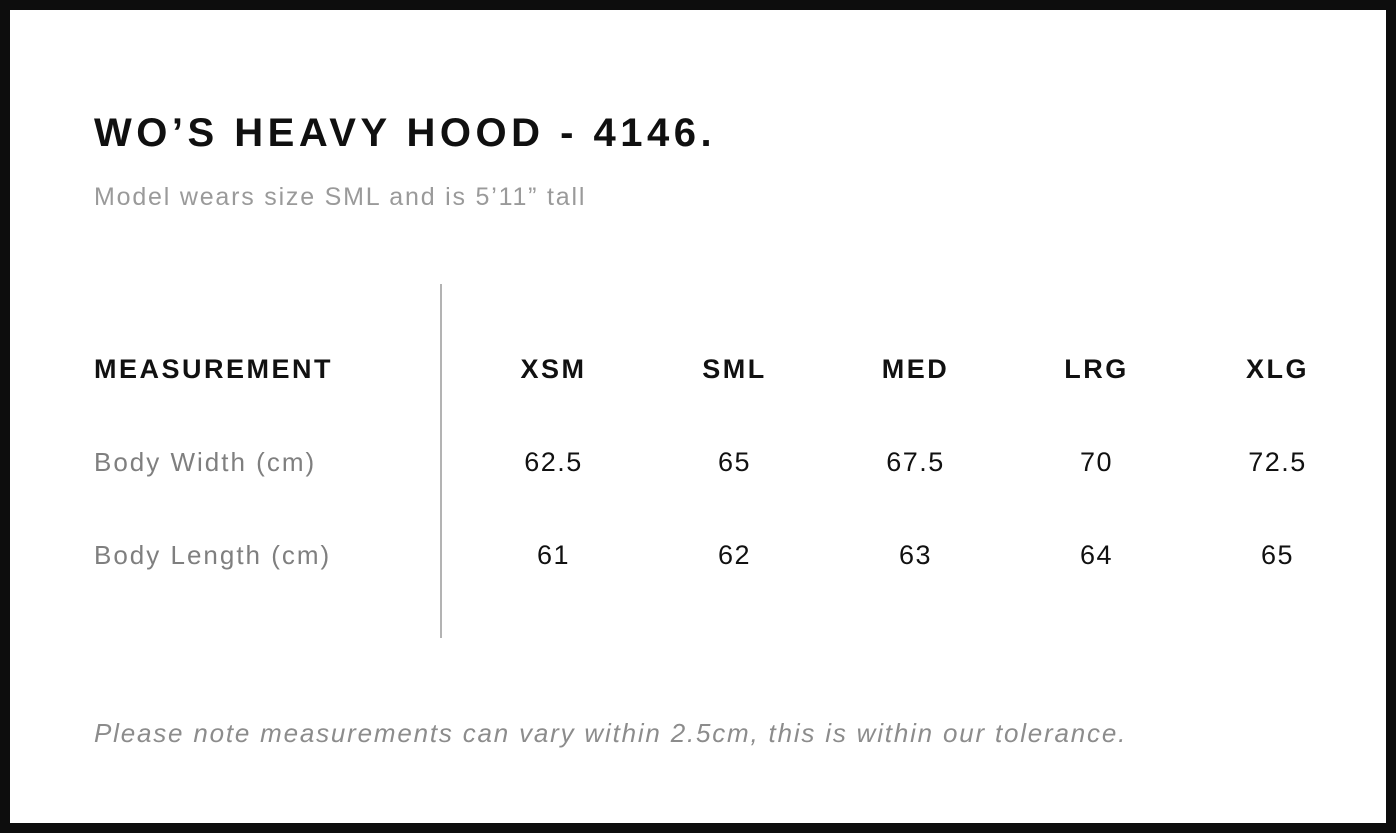  What do you see at coordinates (915, 555) in the screenshot?
I see `body-length-med: 63` at bounding box center [915, 555].